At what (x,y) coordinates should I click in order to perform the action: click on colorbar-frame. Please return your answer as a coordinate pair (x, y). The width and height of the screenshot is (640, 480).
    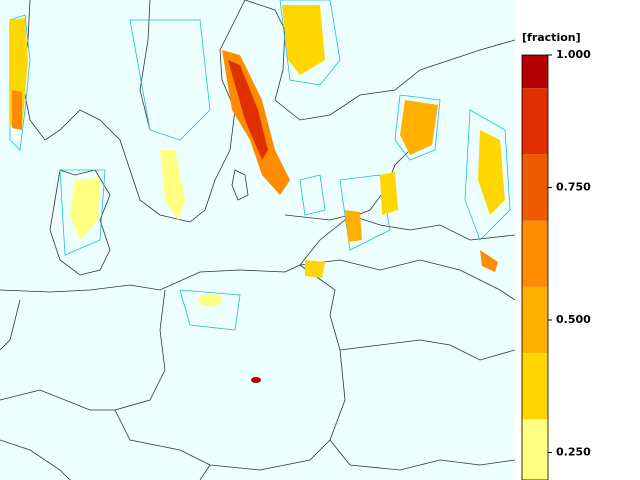
    Looking at the image, I should click on (535, 267).